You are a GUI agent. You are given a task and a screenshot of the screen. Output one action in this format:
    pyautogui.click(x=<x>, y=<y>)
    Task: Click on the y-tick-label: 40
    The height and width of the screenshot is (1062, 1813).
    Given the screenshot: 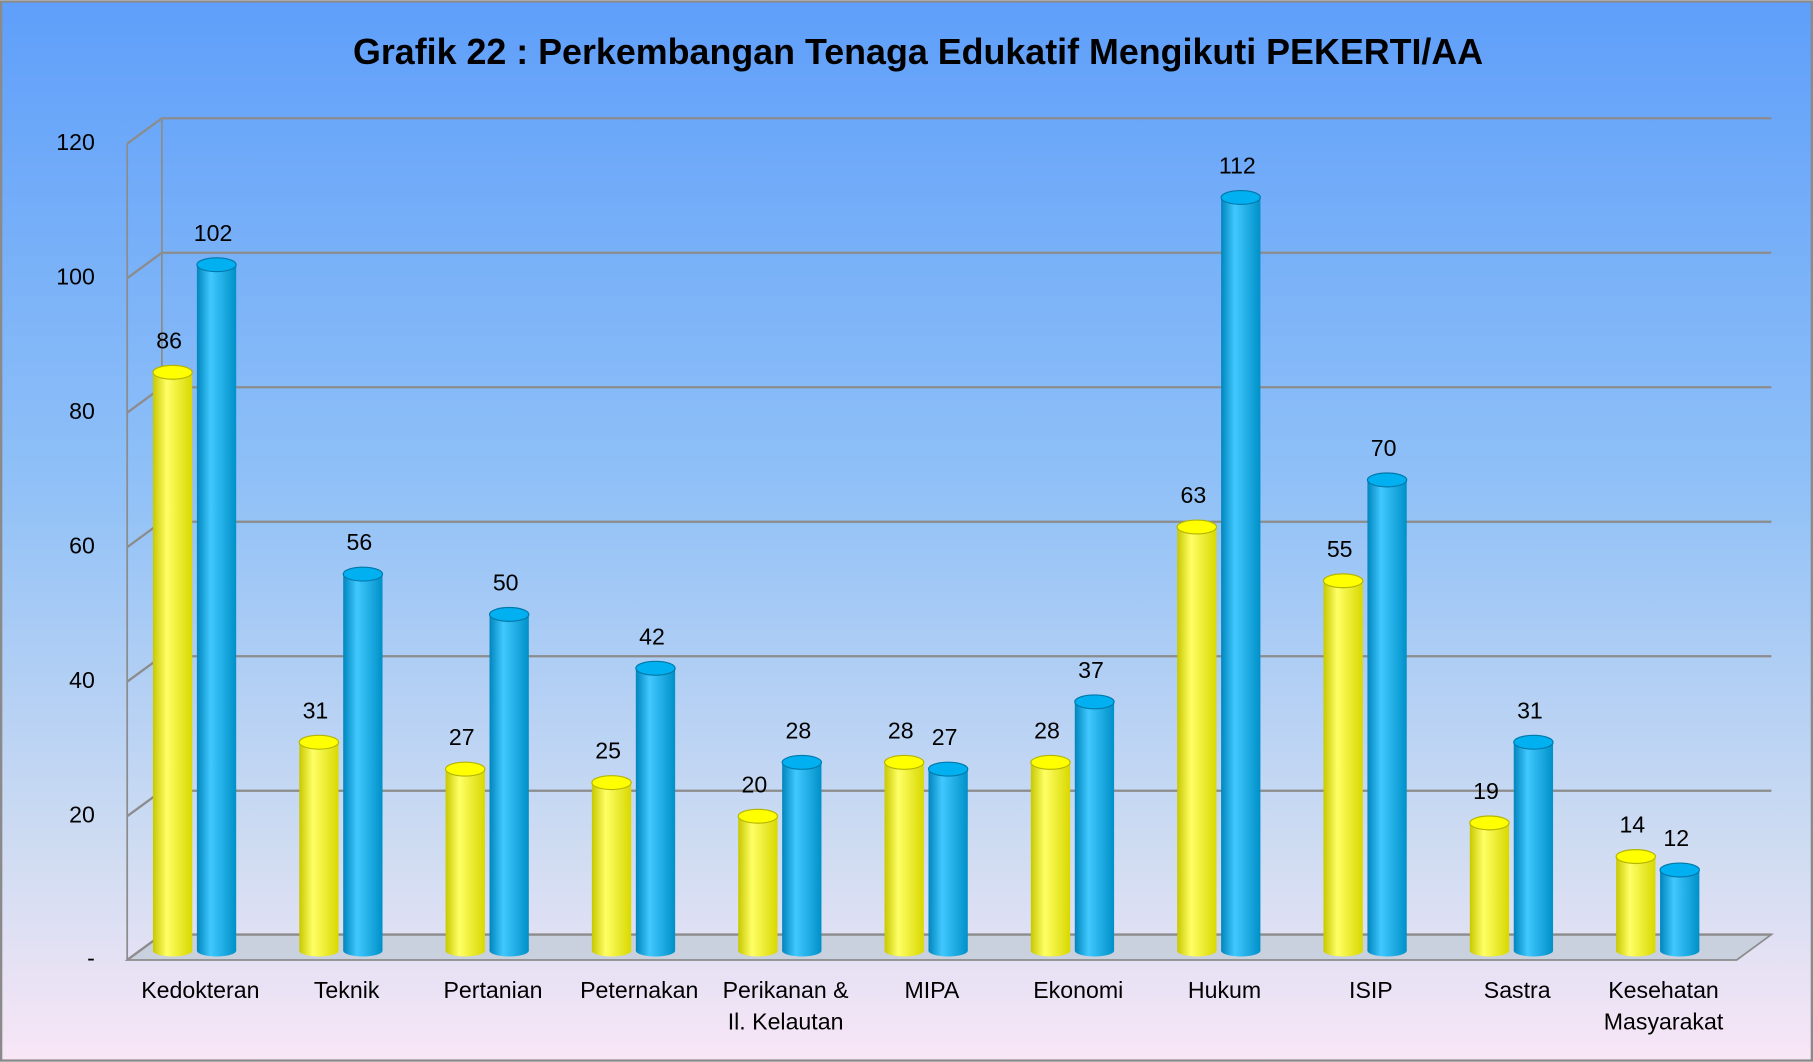 What is the action you would take?
    pyautogui.click(x=82, y=680)
    